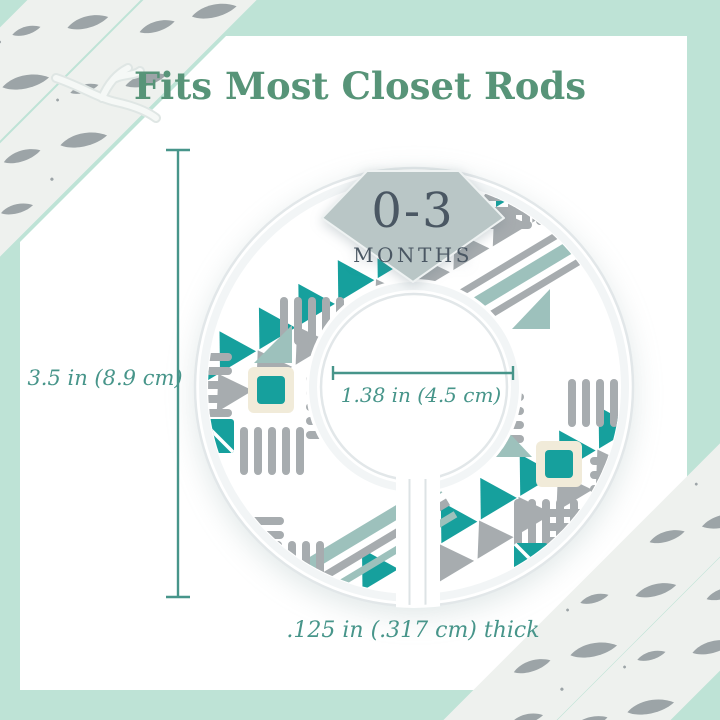 The image size is (720, 720). Describe the element at coordinates (421, 395) in the screenshot. I see `inner-diameter-label: 1.38 in (4.5 cm)` at that location.